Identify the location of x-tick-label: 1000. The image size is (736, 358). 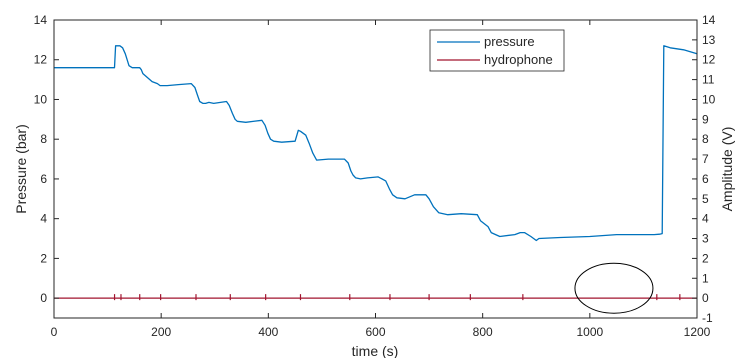
(589, 332).